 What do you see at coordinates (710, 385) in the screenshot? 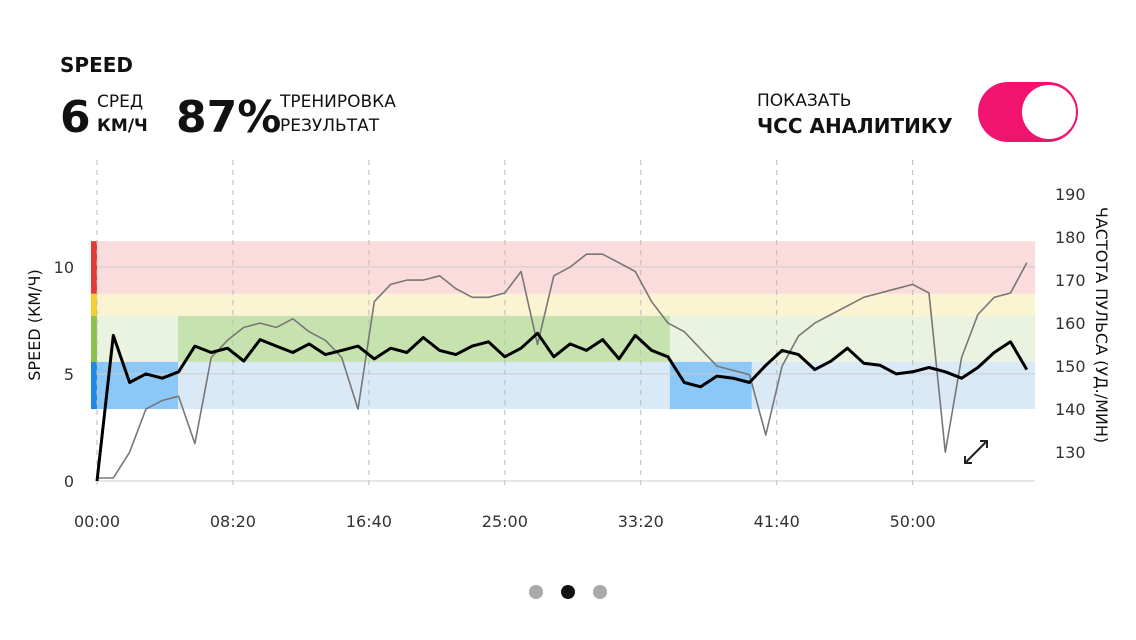
I see `zone-highlight` at bounding box center [710, 385].